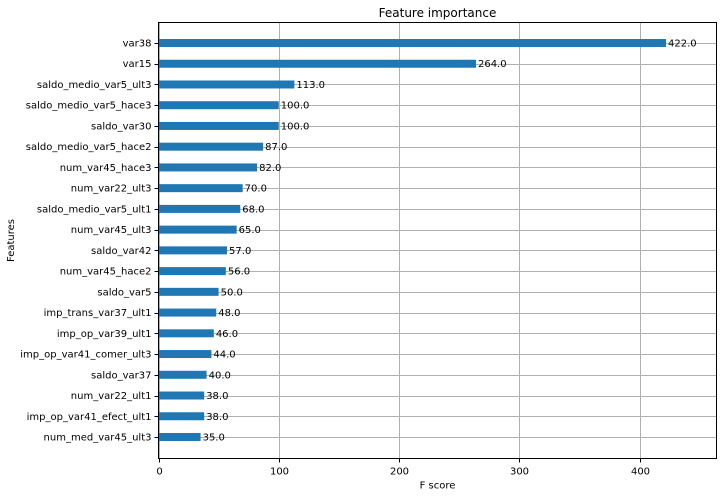  What do you see at coordinates (224, 355) in the screenshot?
I see `bar-value-label: 44.0` at bounding box center [224, 355].